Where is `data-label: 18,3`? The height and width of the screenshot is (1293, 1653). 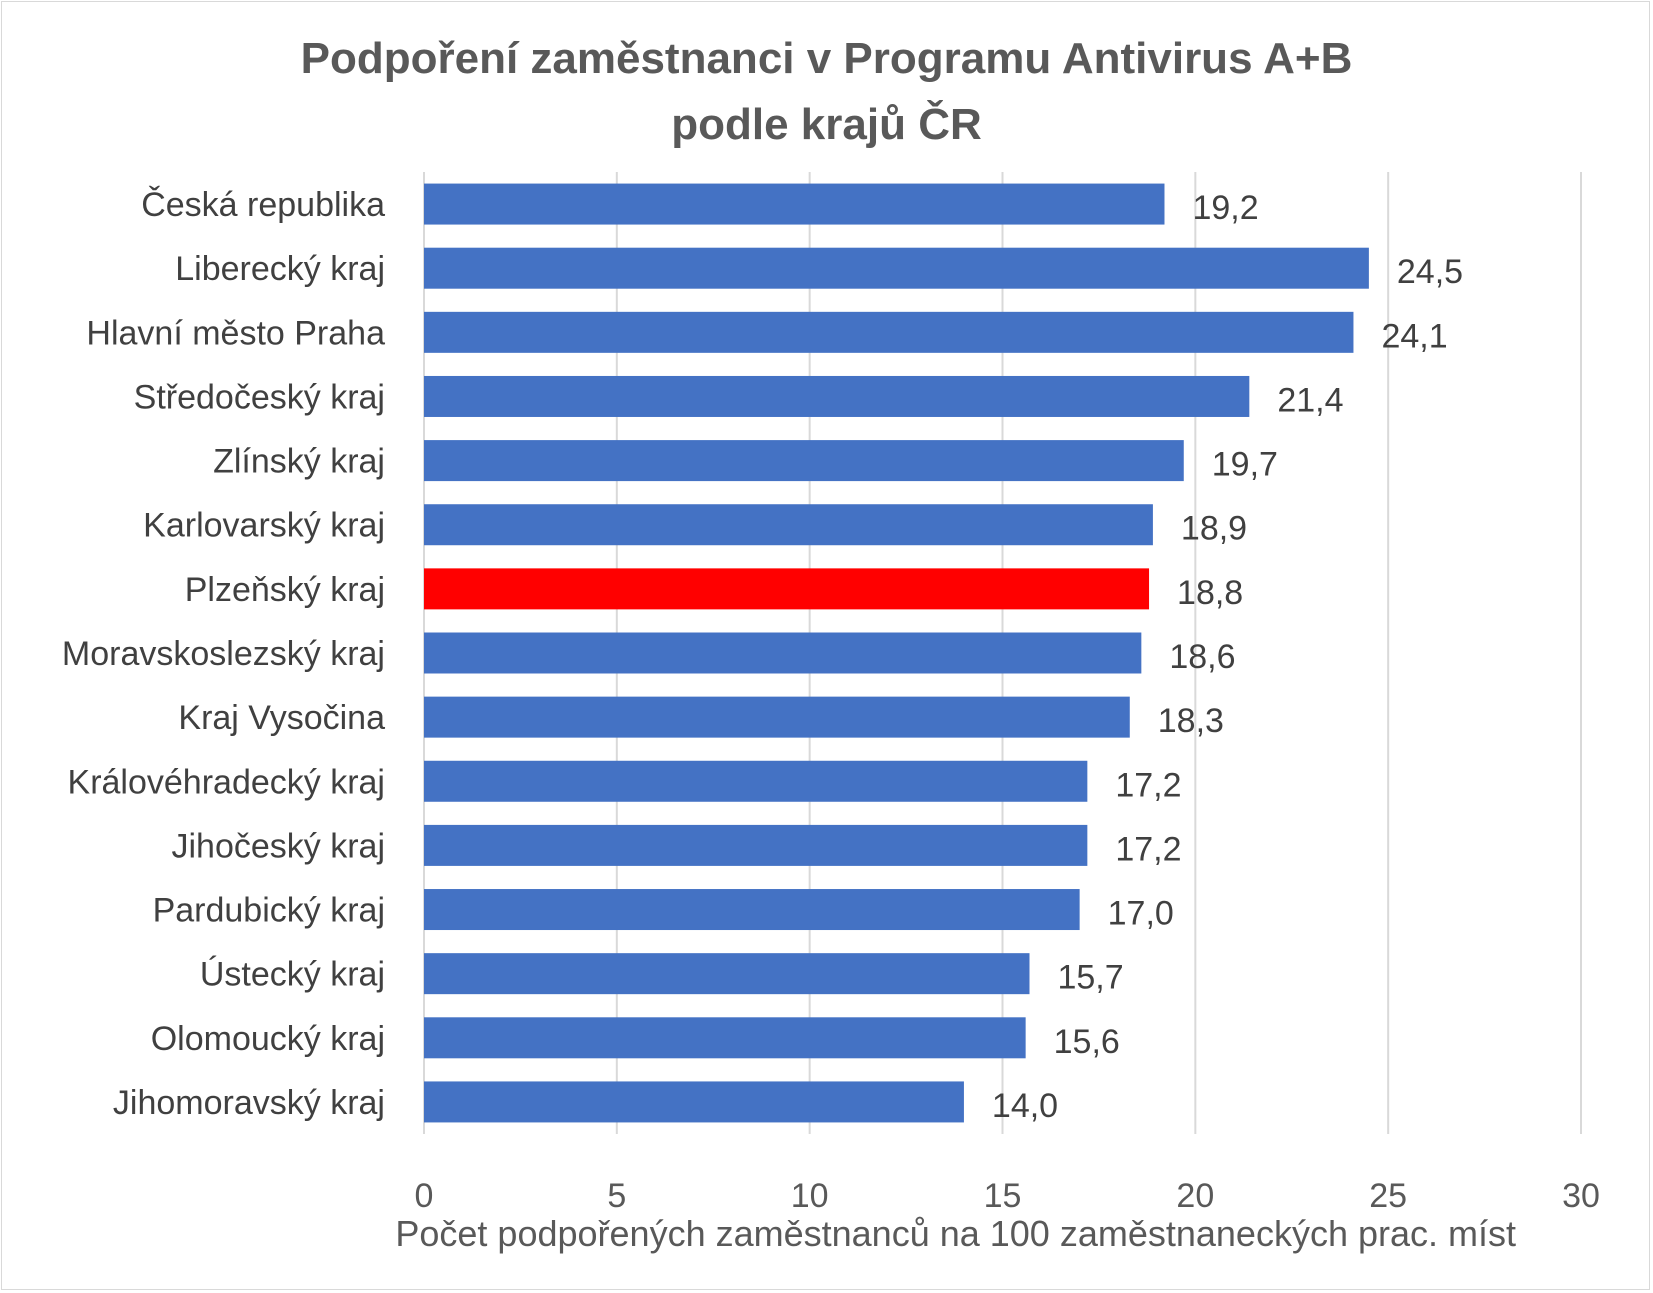 data-label: 18,3 is located at coordinates (1191, 721).